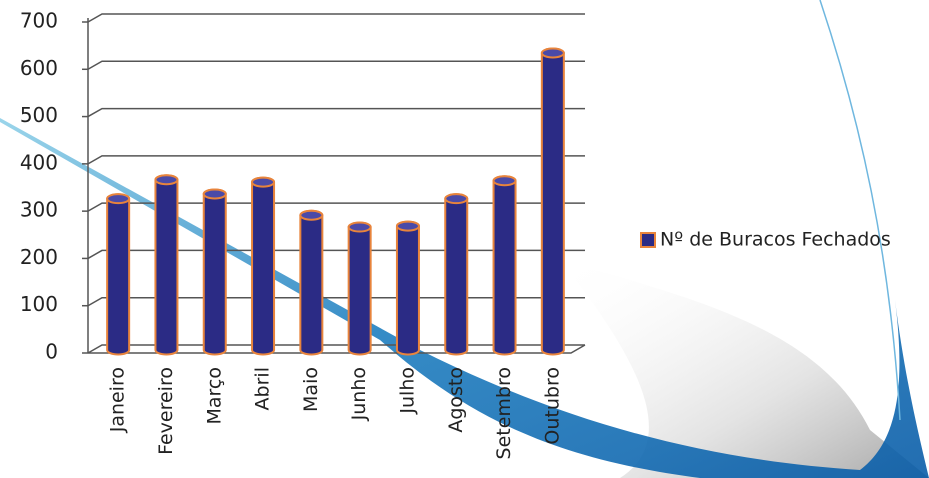 The image size is (929, 478). What do you see at coordinates (359, 394) in the screenshot?
I see `x-tick-label: Junho` at bounding box center [359, 394].